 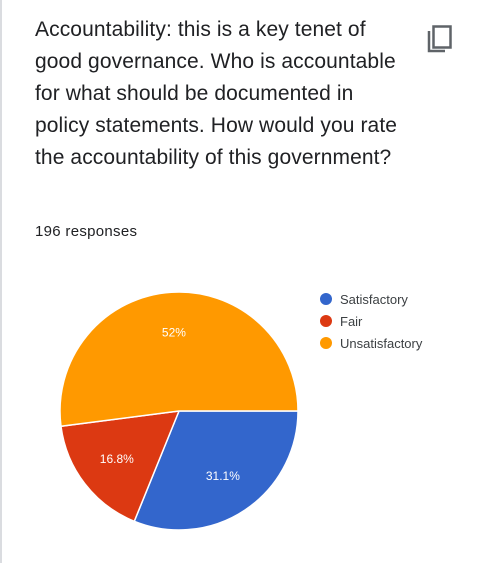 What do you see at coordinates (223, 476) in the screenshot?
I see `pie-label-satisfactory: 31.1%` at bounding box center [223, 476].